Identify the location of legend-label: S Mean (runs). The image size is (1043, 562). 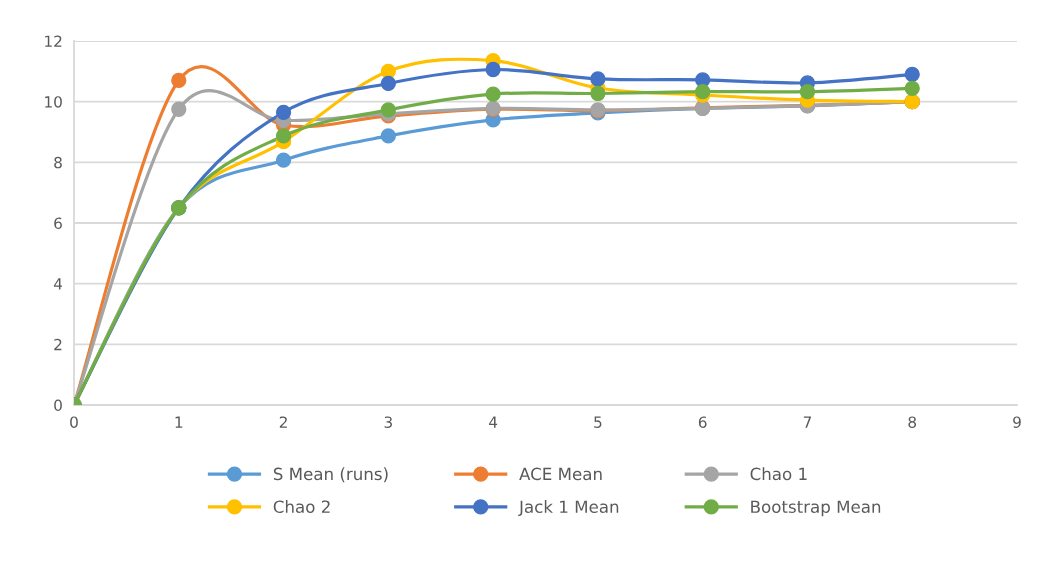
(330, 475).